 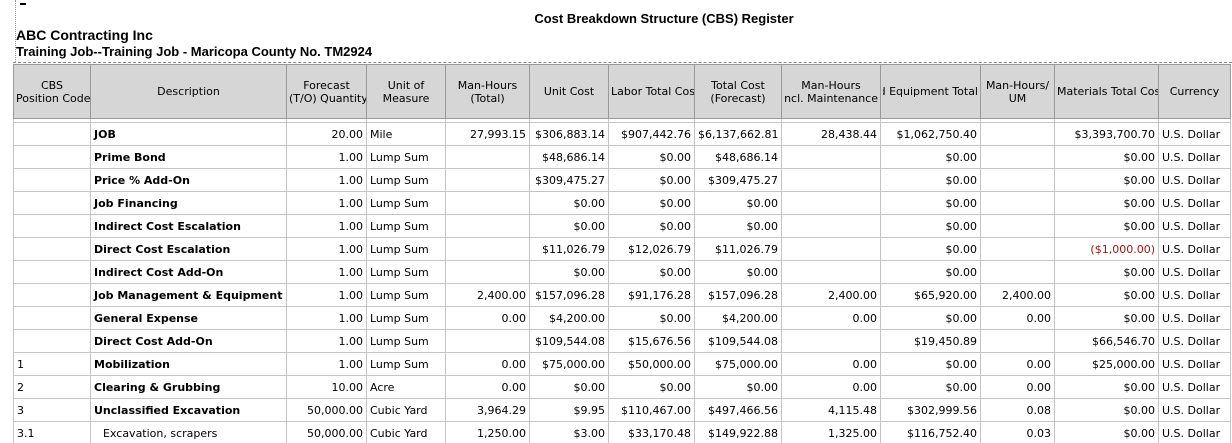 What do you see at coordinates (738, 180) in the screenshot?
I see `total-cost-cell: $309,475.27` at bounding box center [738, 180].